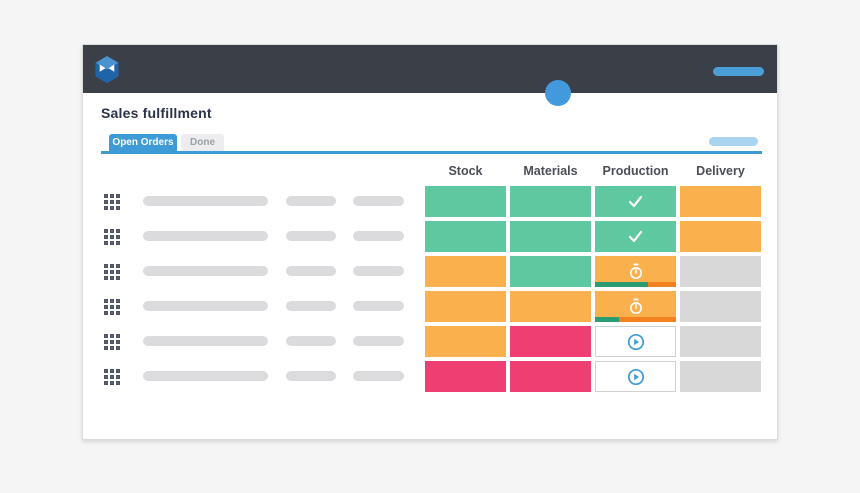  Describe the element at coordinates (430, 172) in the screenshot. I see `table-column-headers: Stock Materials Production Delivery` at that location.